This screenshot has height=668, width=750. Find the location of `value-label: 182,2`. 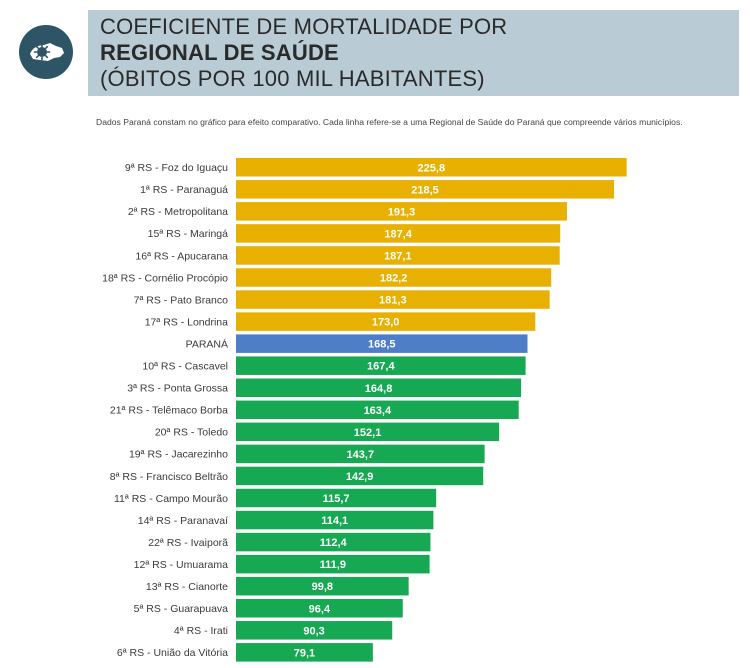

value-label: 182,2 is located at coordinates (394, 279).